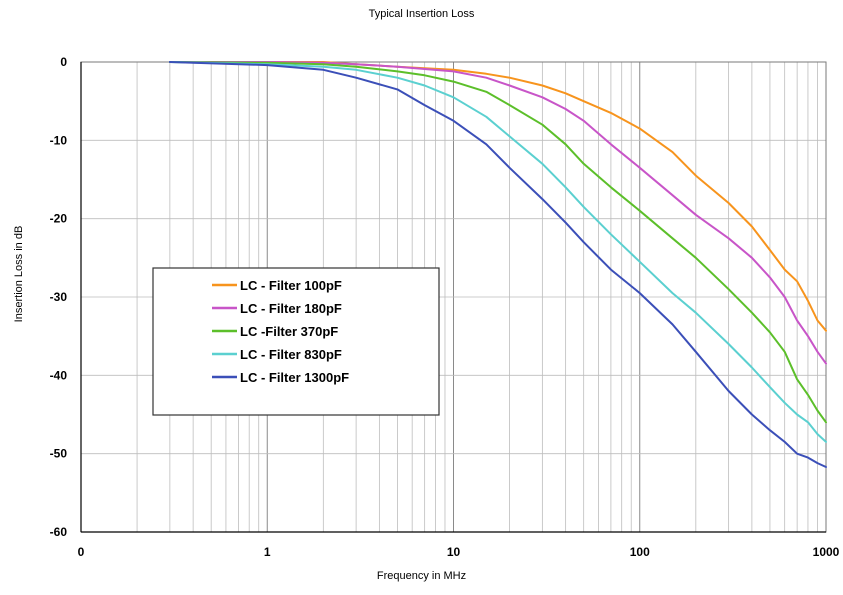 This screenshot has height=595, width=843. Describe the element at coordinates (267, 552) in the screenshot. I see `x-tick-label: 1` at that location.